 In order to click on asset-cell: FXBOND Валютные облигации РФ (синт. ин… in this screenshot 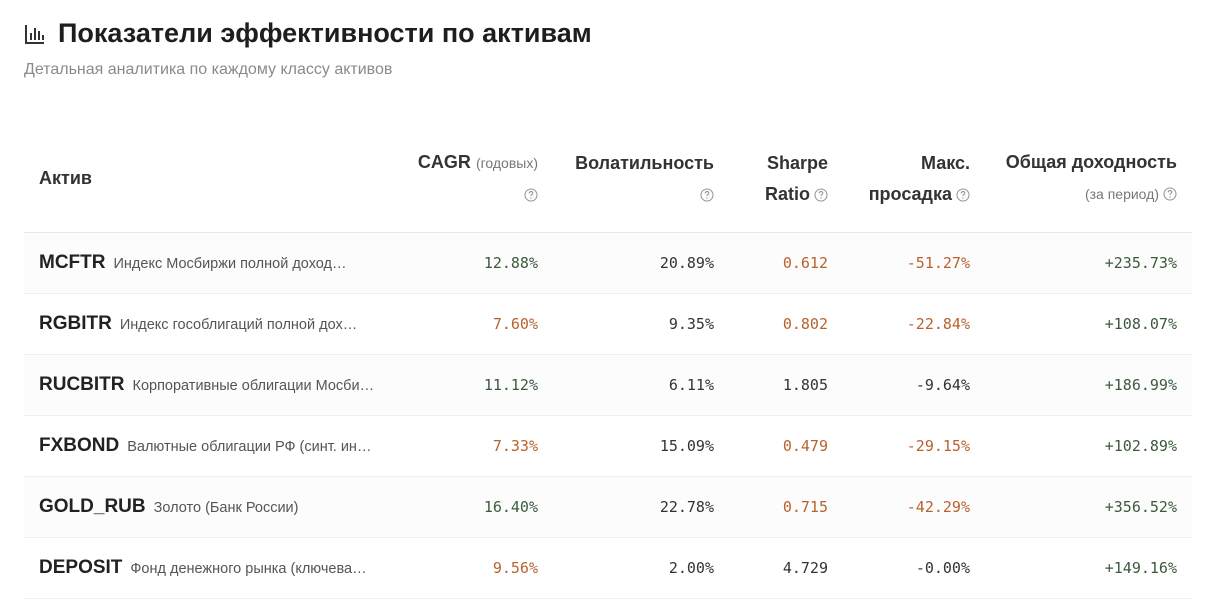, I will do `click(207, 446)`.